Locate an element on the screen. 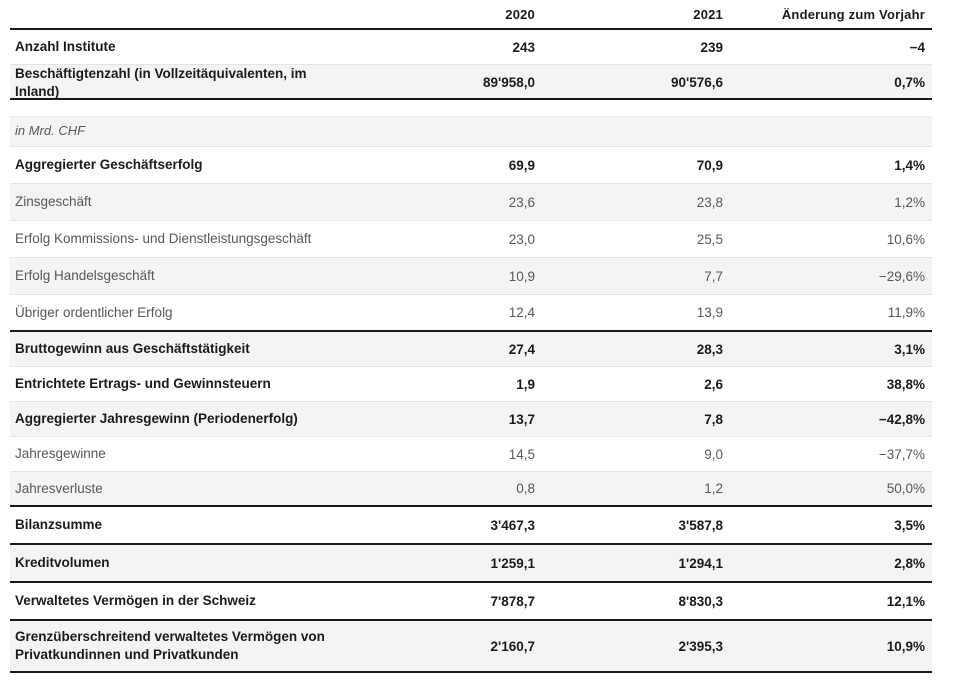 This screenshot has width=960, height=684. row-label: Jahresverluste is located at coordinates (59, 488).